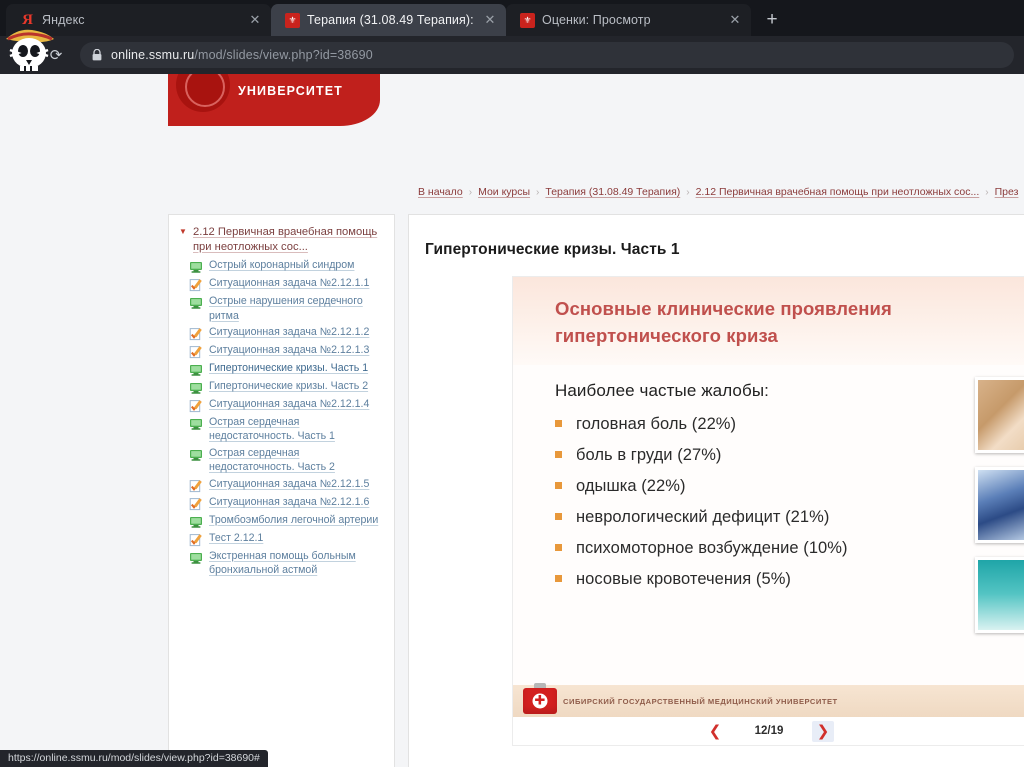  I want to click on photo-hands, so click(999, 415).